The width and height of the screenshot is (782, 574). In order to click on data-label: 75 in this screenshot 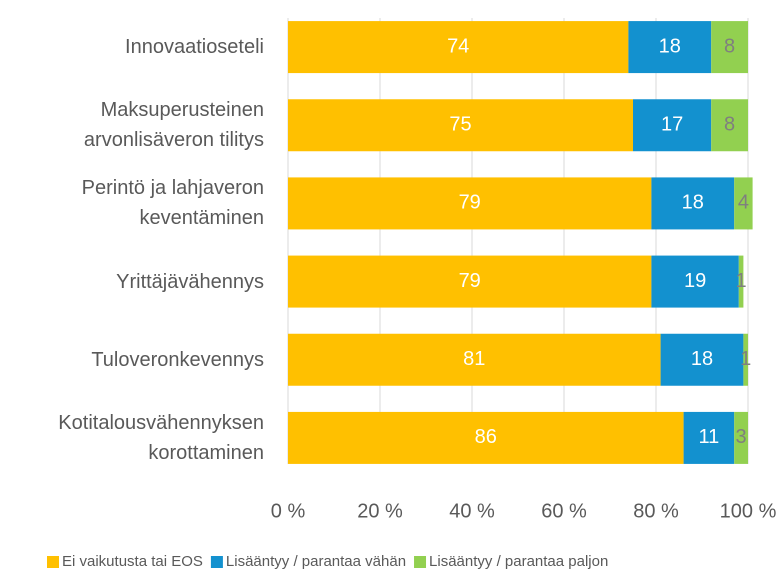, I will do `click(460, 125)`.